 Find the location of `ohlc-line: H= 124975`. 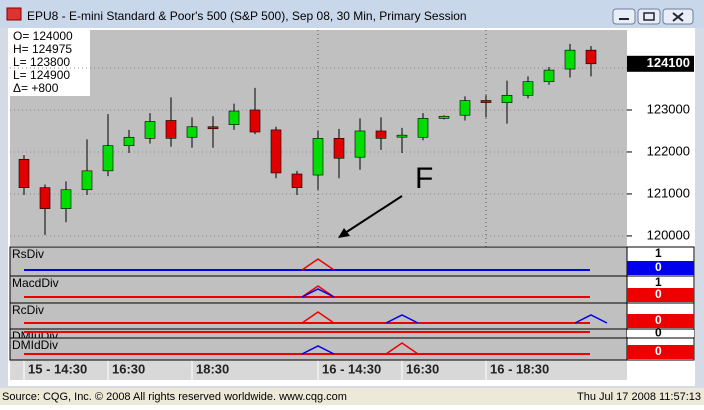

ohlc-line: H= 124975 is located at coordinates (42, 49).